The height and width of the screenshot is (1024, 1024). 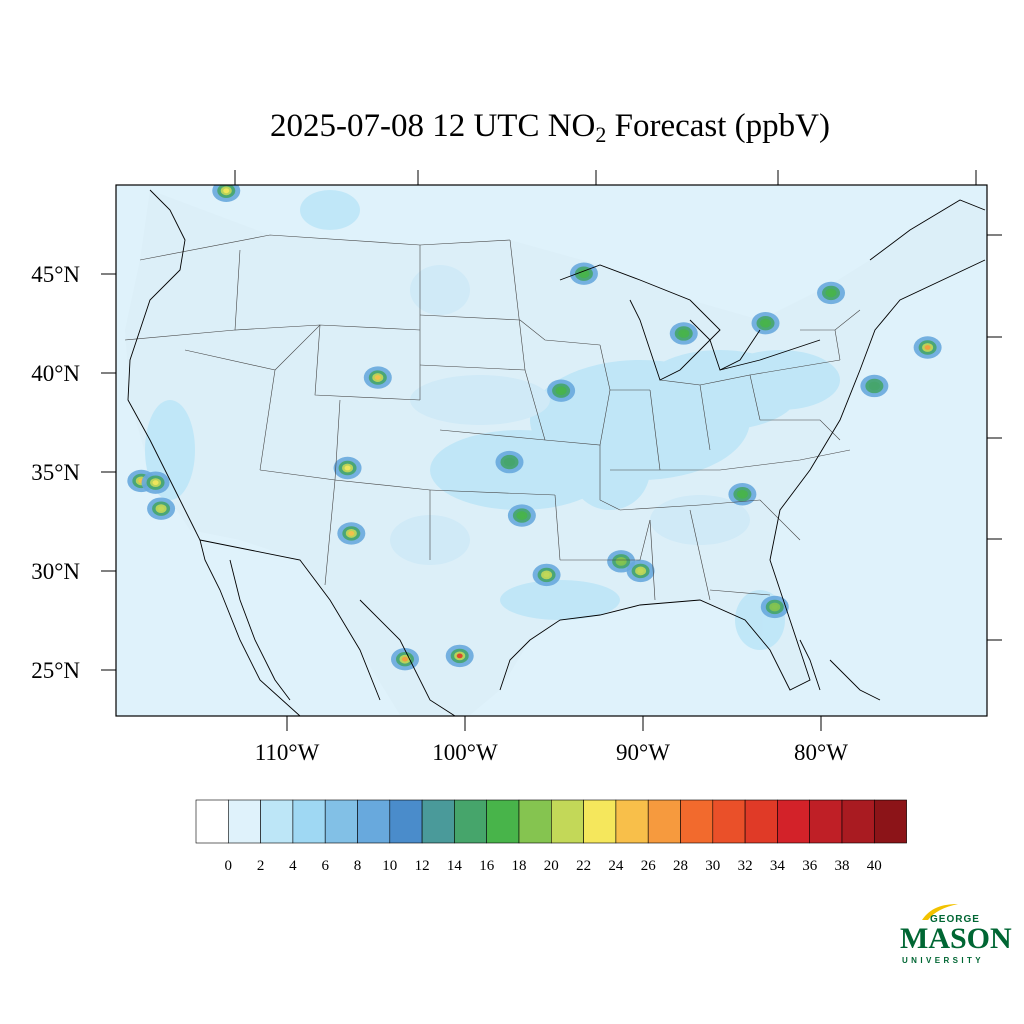 What do you see at coordinates (956, 938) in the screenshot?
I see `logo-line-mason: MASON` at bounding box center [956, 938].